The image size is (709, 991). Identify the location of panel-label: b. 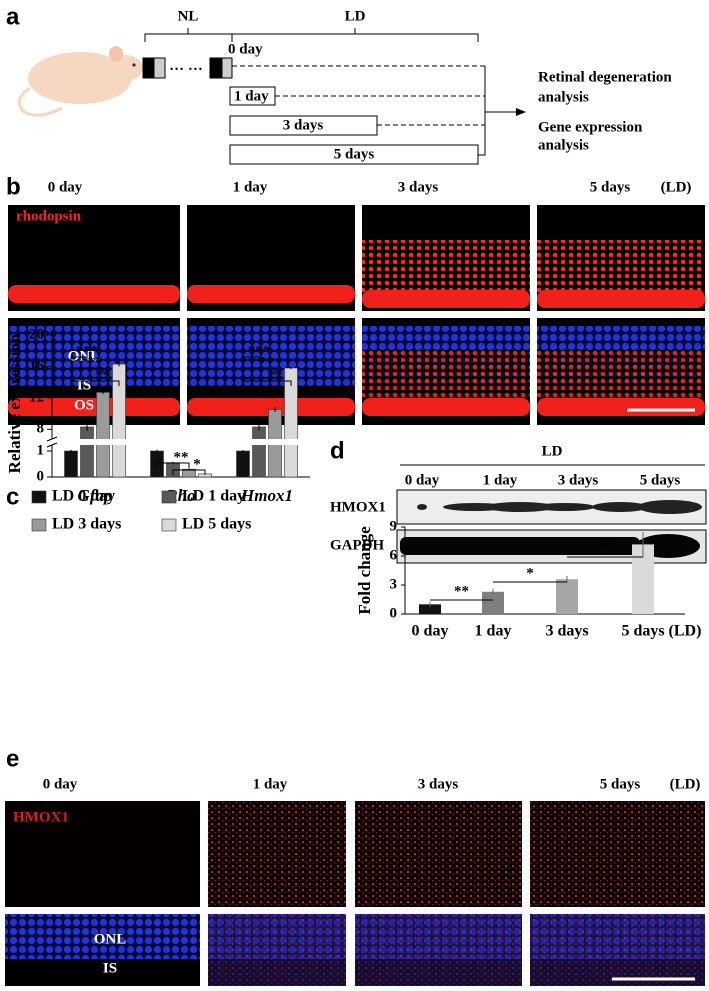
(13, 186).